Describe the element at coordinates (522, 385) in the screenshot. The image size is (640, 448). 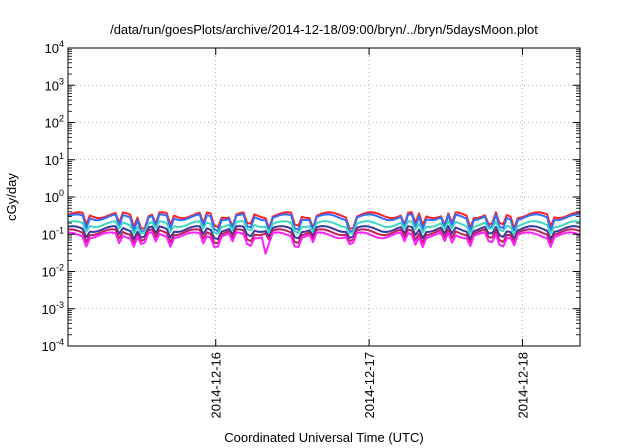
I see `x-tick-label: 2014-12-18` at that location.